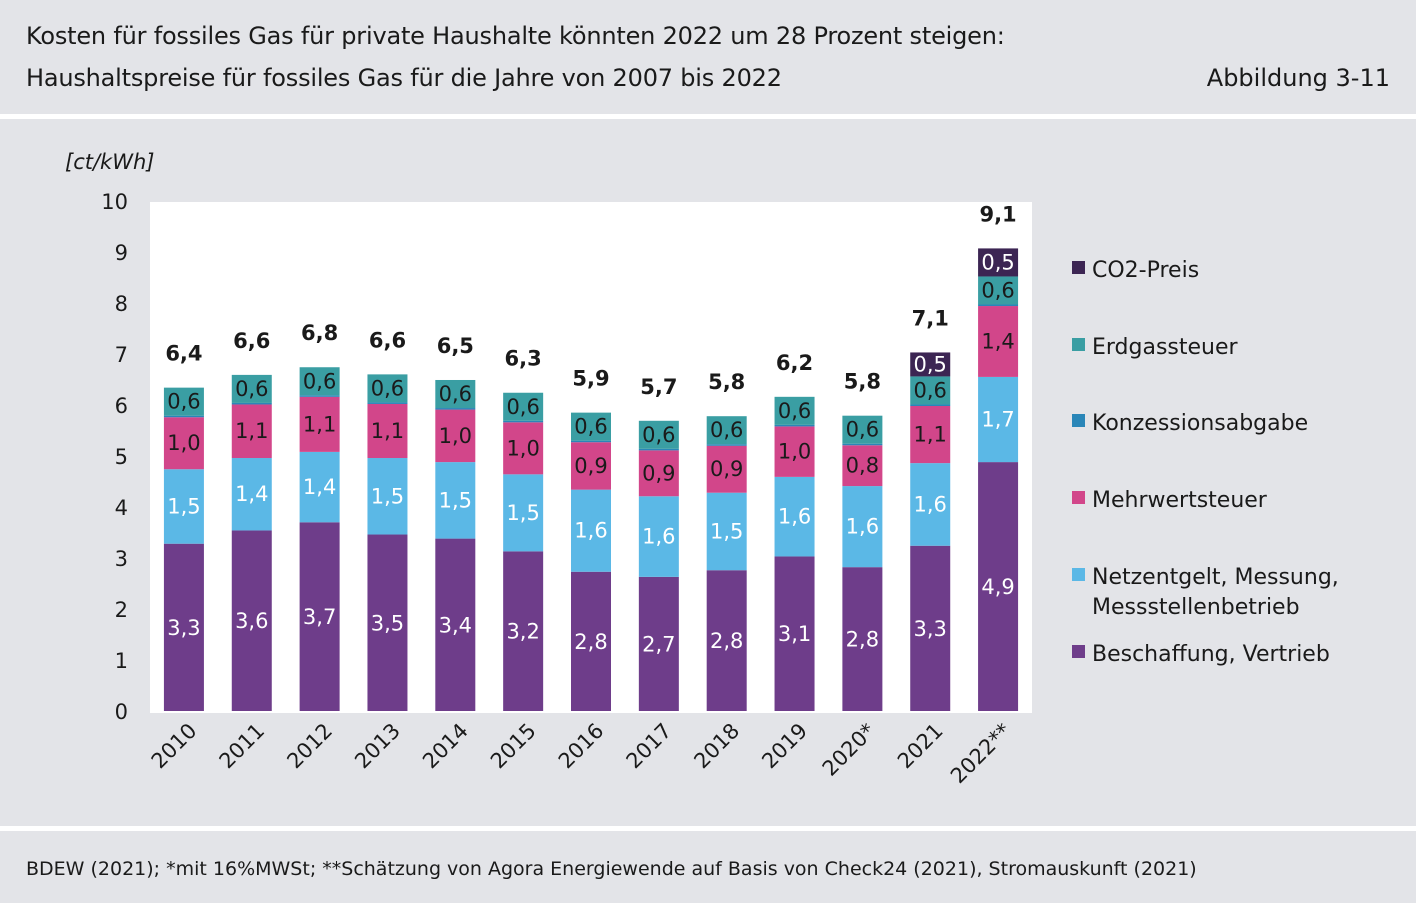 The image size is (1416, 903). I want to click on data-label: 1,6, so click(590, 531).